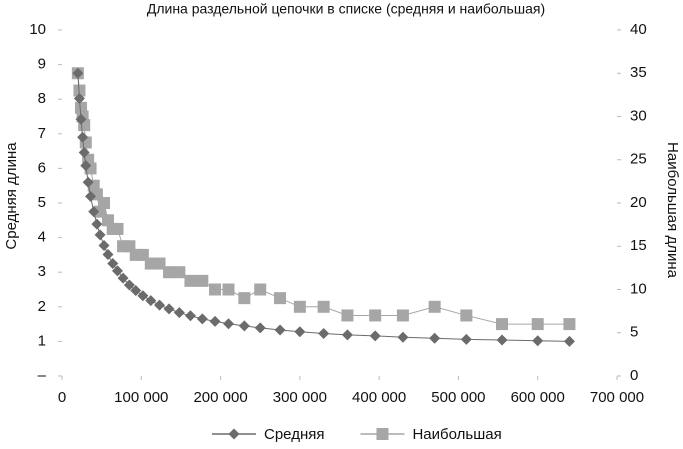 This screenshot has width=683, height=449. What do you see at coordinates (42, 202) in the screenshot?
I see `y-tick-label: 5` at bounding box center [42, 202].